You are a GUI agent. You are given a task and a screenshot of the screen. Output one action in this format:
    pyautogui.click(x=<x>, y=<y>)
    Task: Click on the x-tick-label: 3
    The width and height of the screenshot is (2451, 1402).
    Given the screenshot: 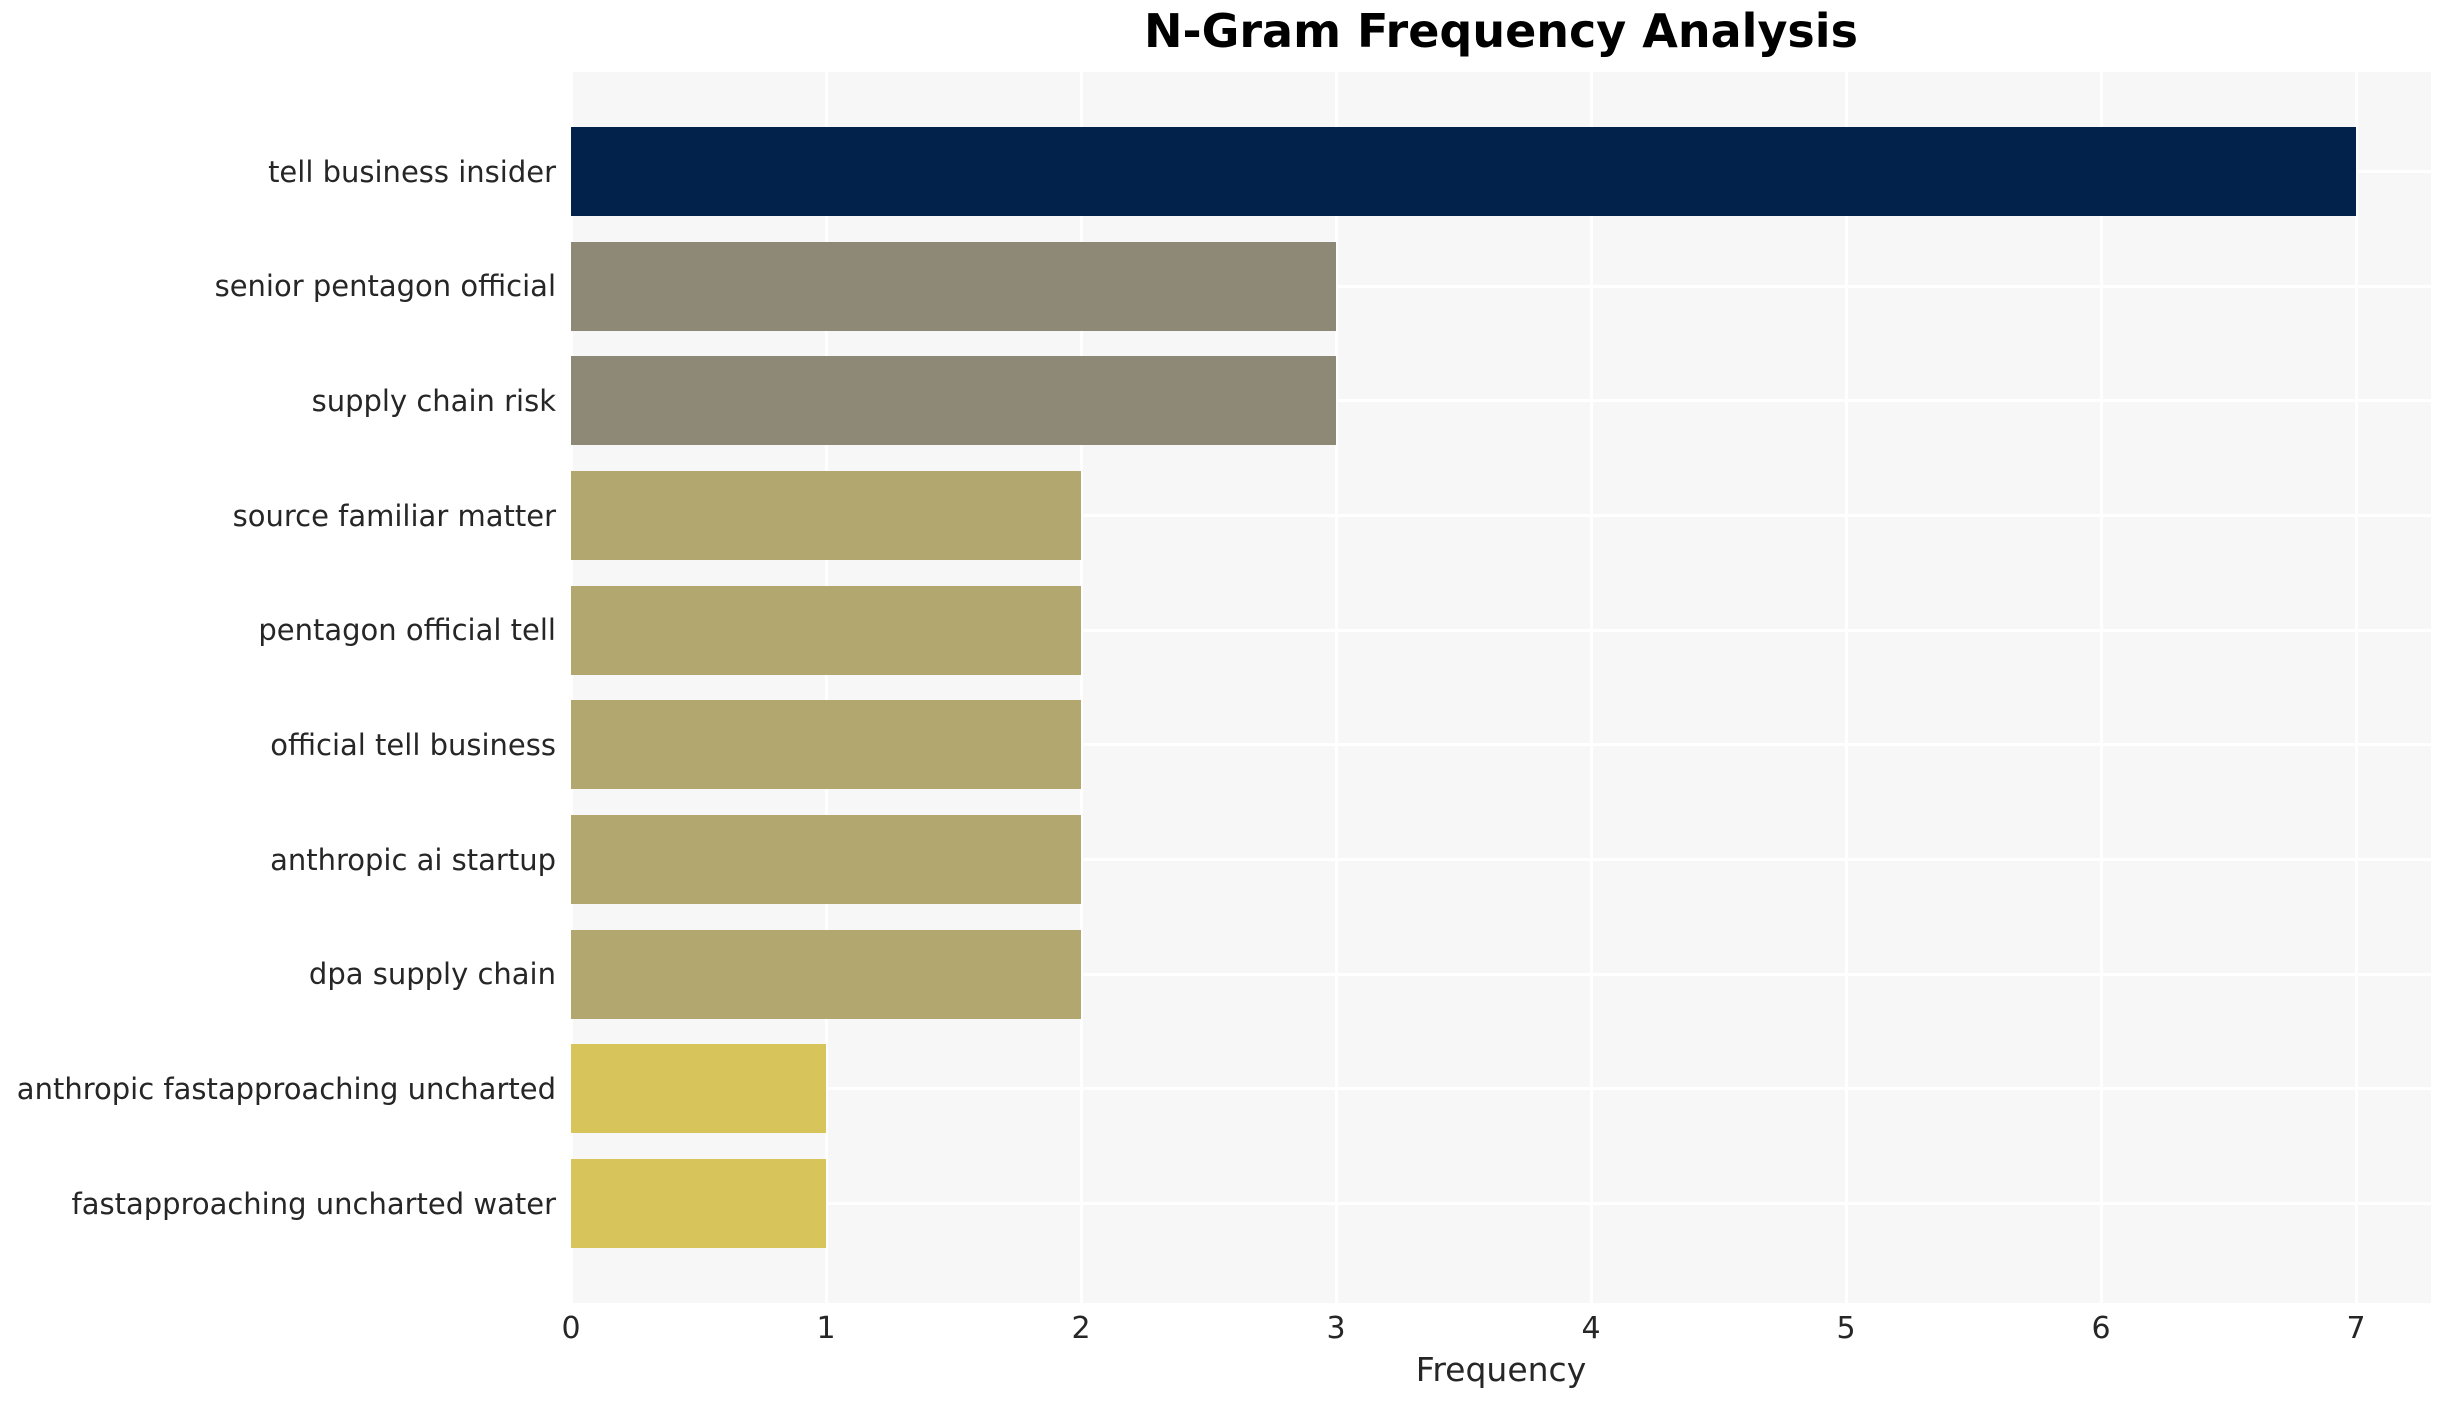 What is the action you would take?
    pyautogui.click(x=1336, y=1328)
    